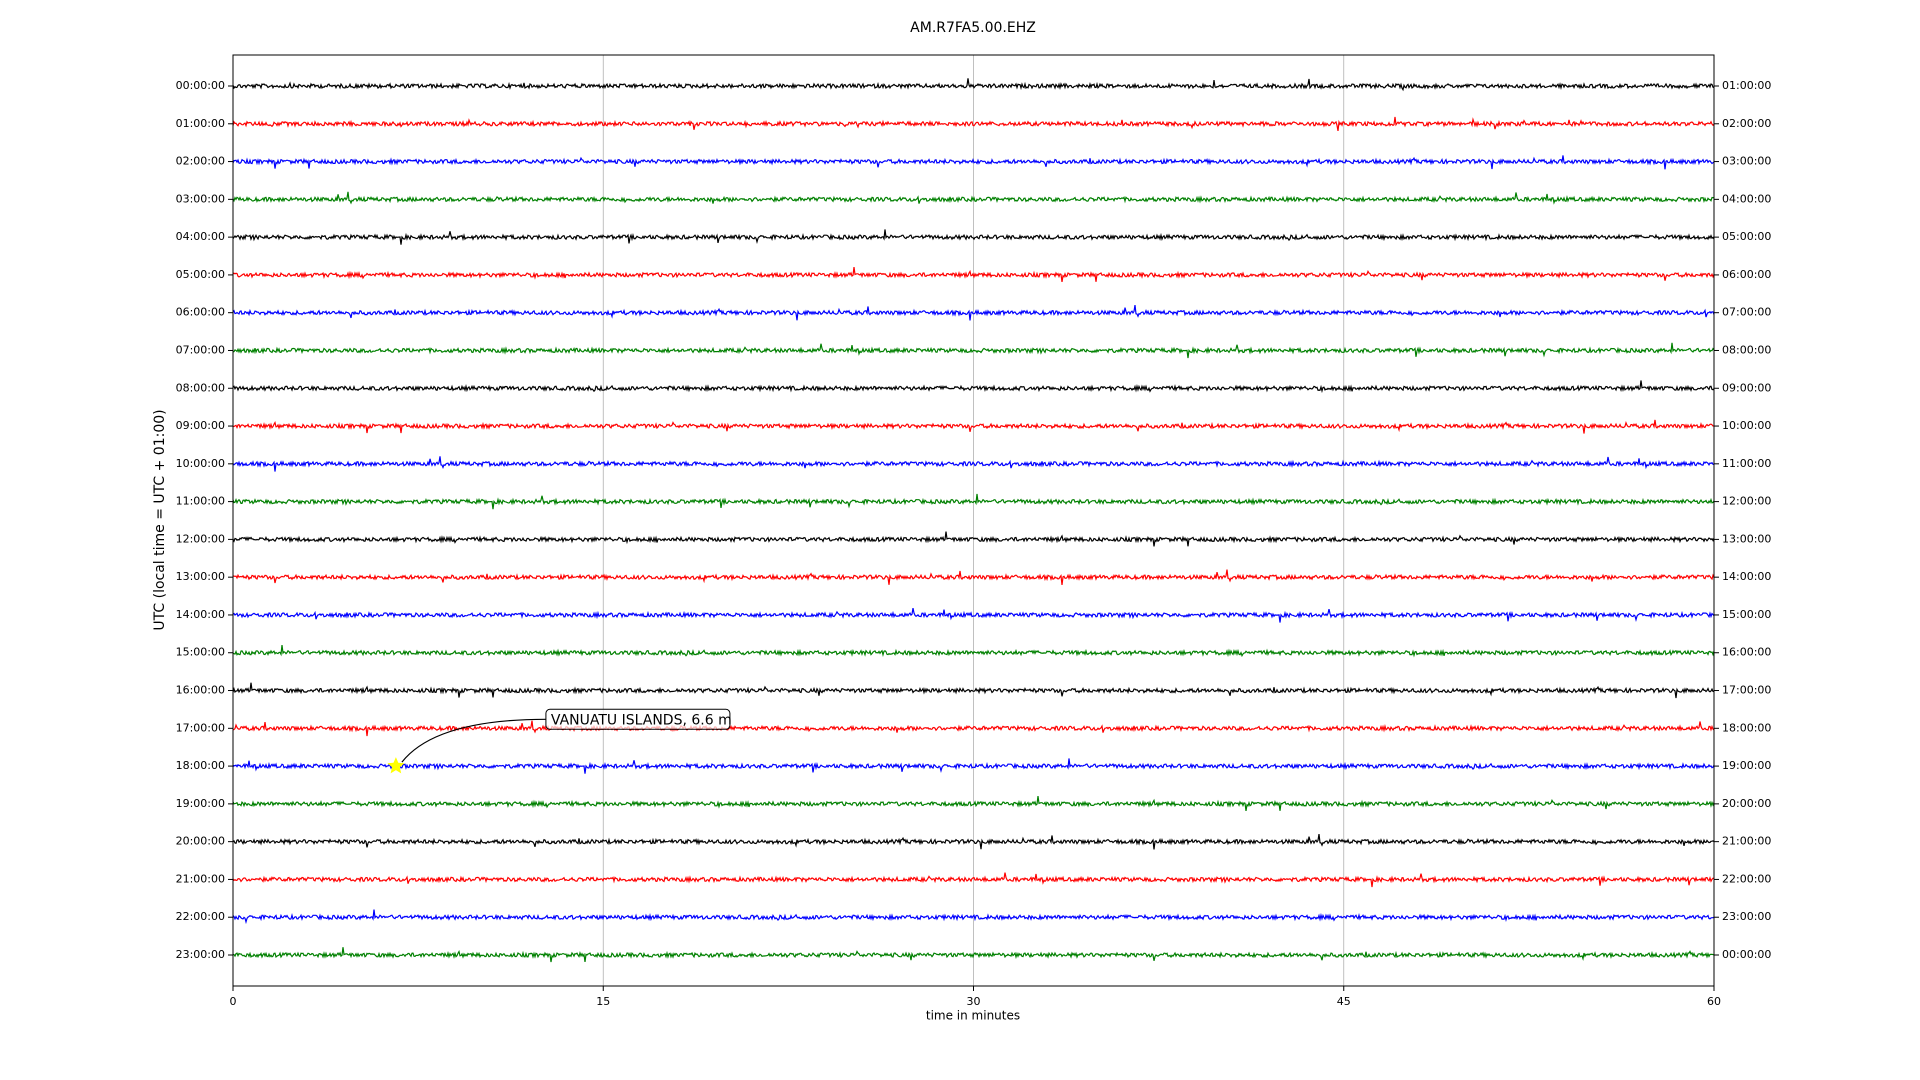 This screenshot has height=1080, width=1920. What do you see at coordinates (1746, 652) in the screenshot?
I see `y-tick-label-right: 16:00:00` at bounding box center [1746, 652].